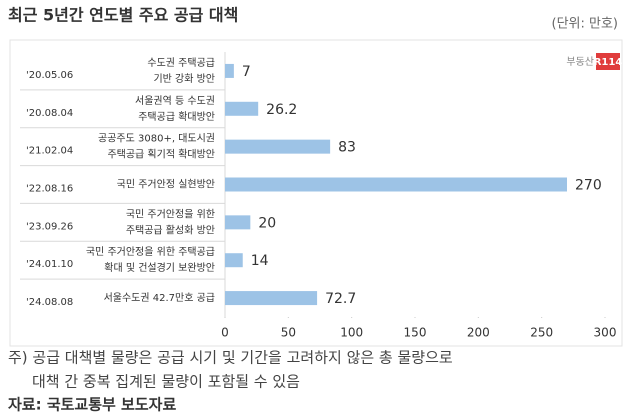 This screenshot has height=417, width=638. What do you see at coordinates (541, 333) in the screenshot?
I see `x-tick-label: 250` at bounding box center [541, 333].